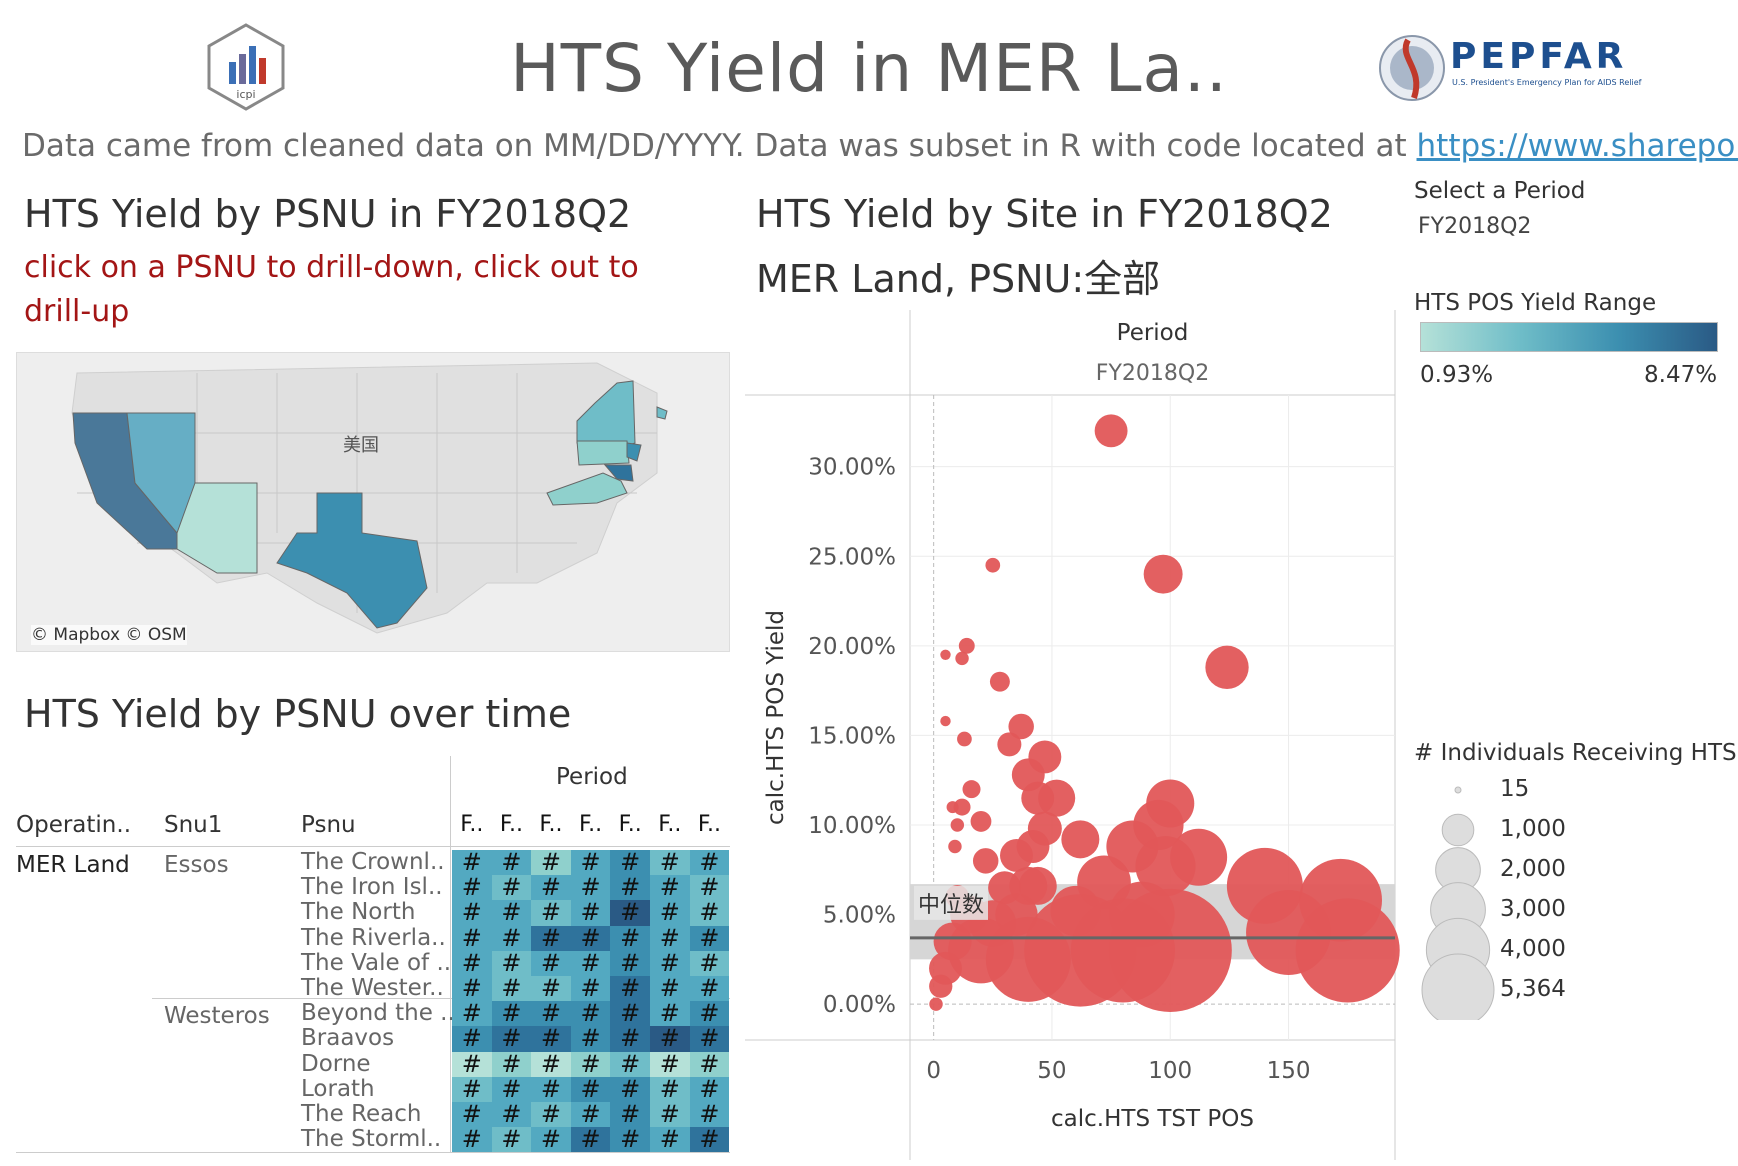 The height and width of the screenshot is (1166, 1738). What do you see at coordinates (1164, 713) in the screenshot?
I see `scatter-points` at bounding box center [1164, 713].